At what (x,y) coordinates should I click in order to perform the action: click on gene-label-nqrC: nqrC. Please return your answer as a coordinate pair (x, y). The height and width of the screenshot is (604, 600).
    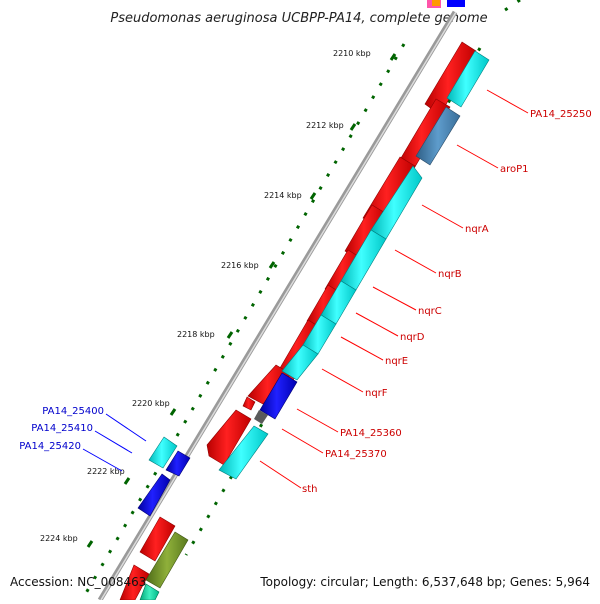
    Looking at the image, I should click on (430, 311).